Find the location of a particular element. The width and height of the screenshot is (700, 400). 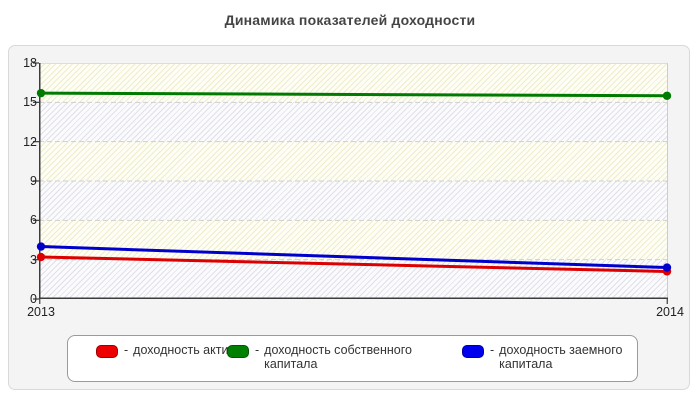

legend-item-assets: - доходность активов is located at coordinates (172, 350).